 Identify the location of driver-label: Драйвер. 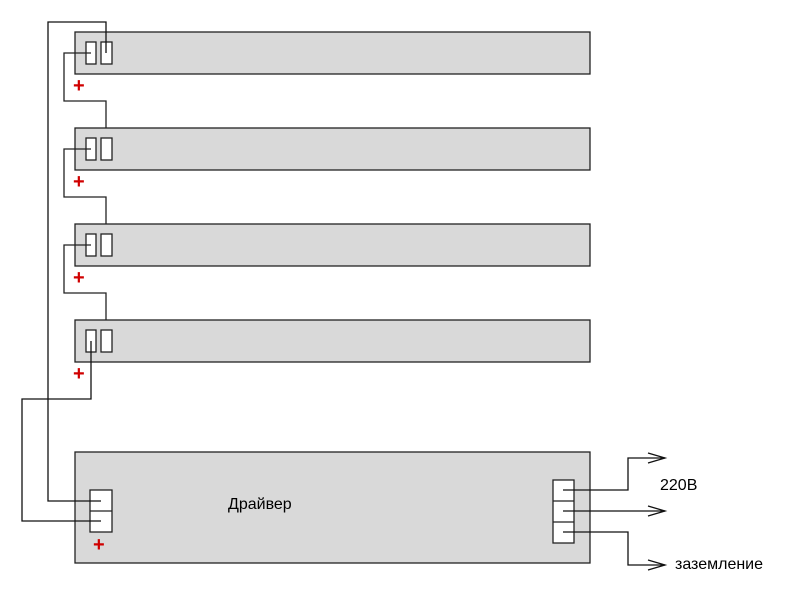
(260, 504).